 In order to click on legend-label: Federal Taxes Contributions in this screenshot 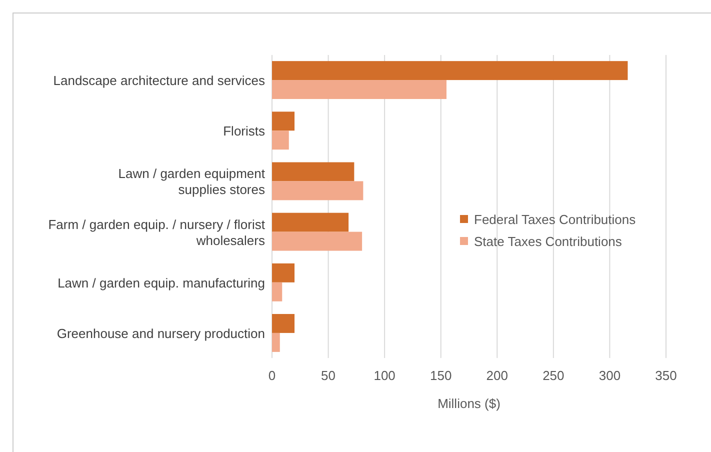, I will do `click(555, 219)`.